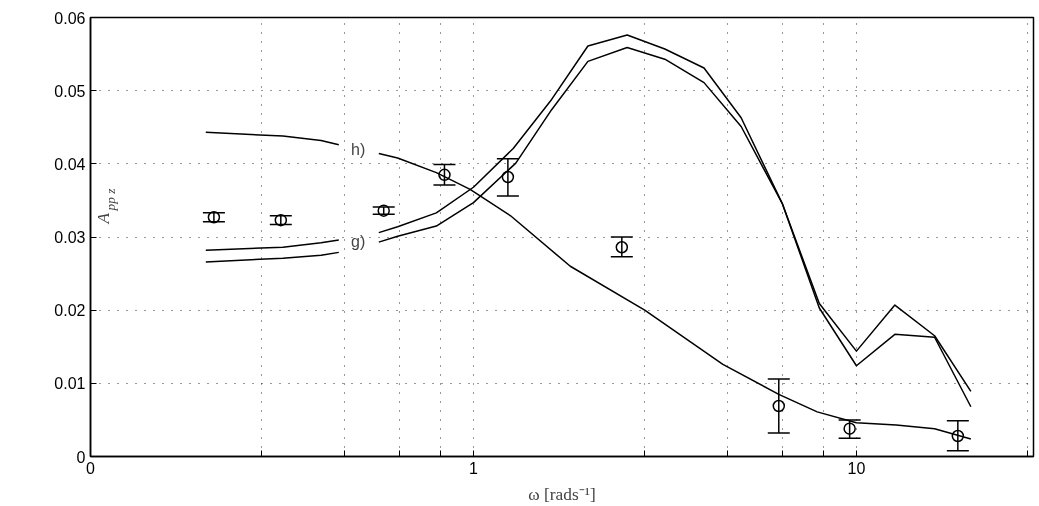  I want to click on y-tick-label: 0.03, so click(70, 237).